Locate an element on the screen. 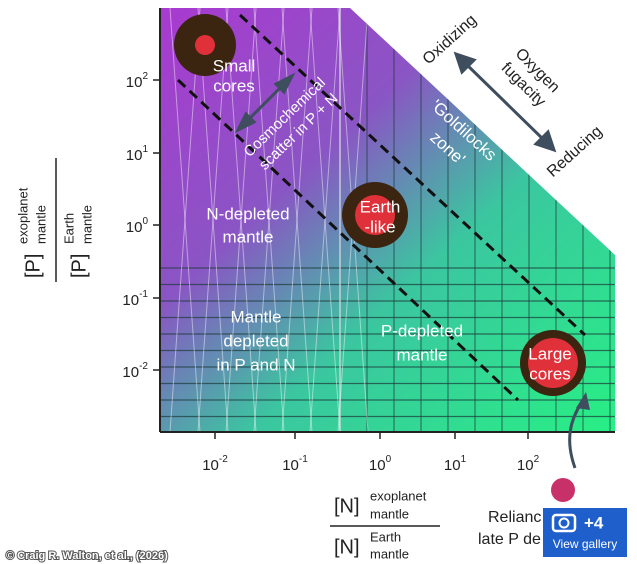 This screenshot has height=564, width=637. note: Relianc is located at coordinates (514, 517).